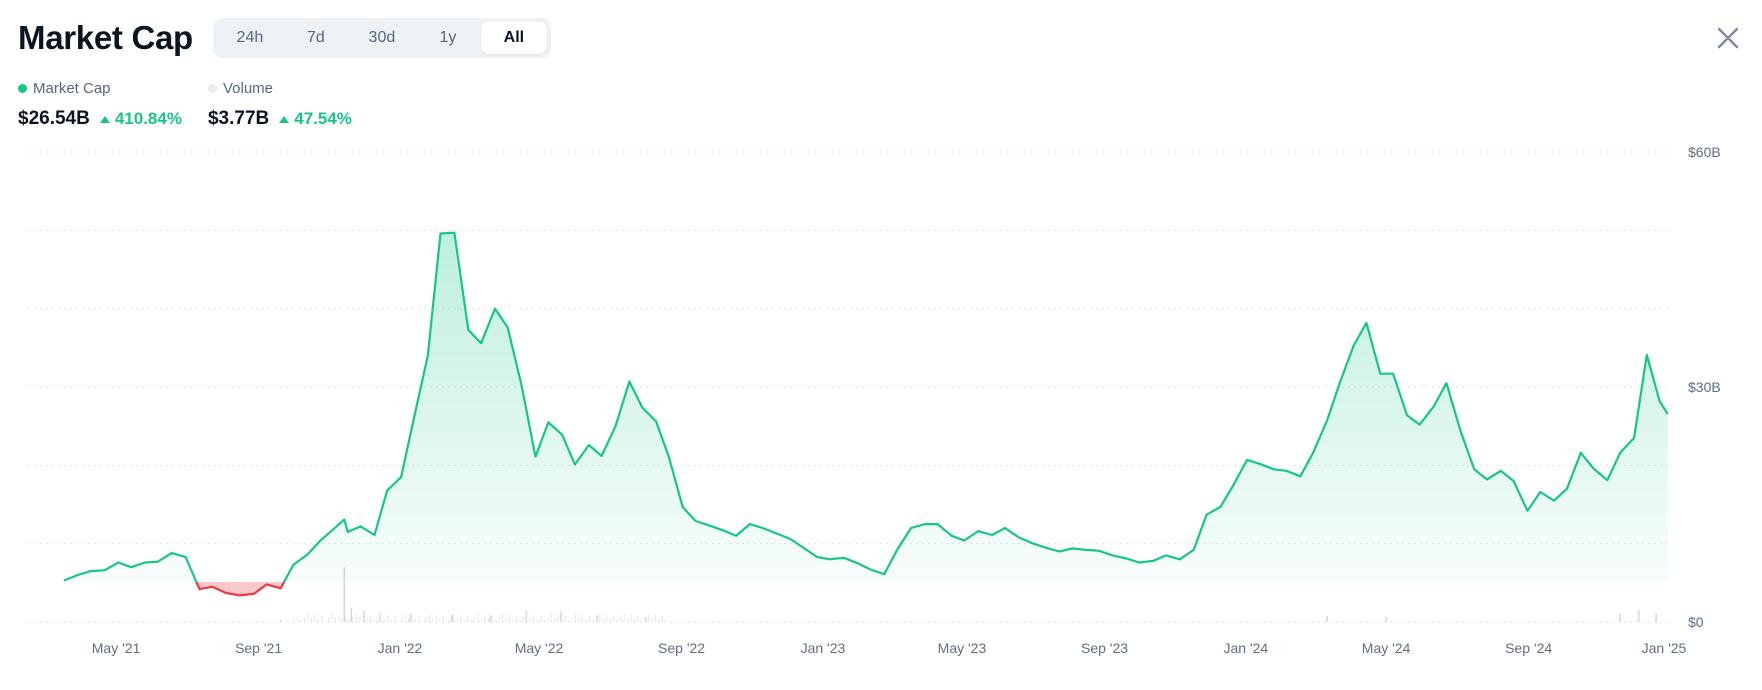  What do you see at coordinates (100, 104) in the screenshot?
I see `legend-market-cap: Market Cap $26.54B 410.84%` at bounding box center [100, 104].